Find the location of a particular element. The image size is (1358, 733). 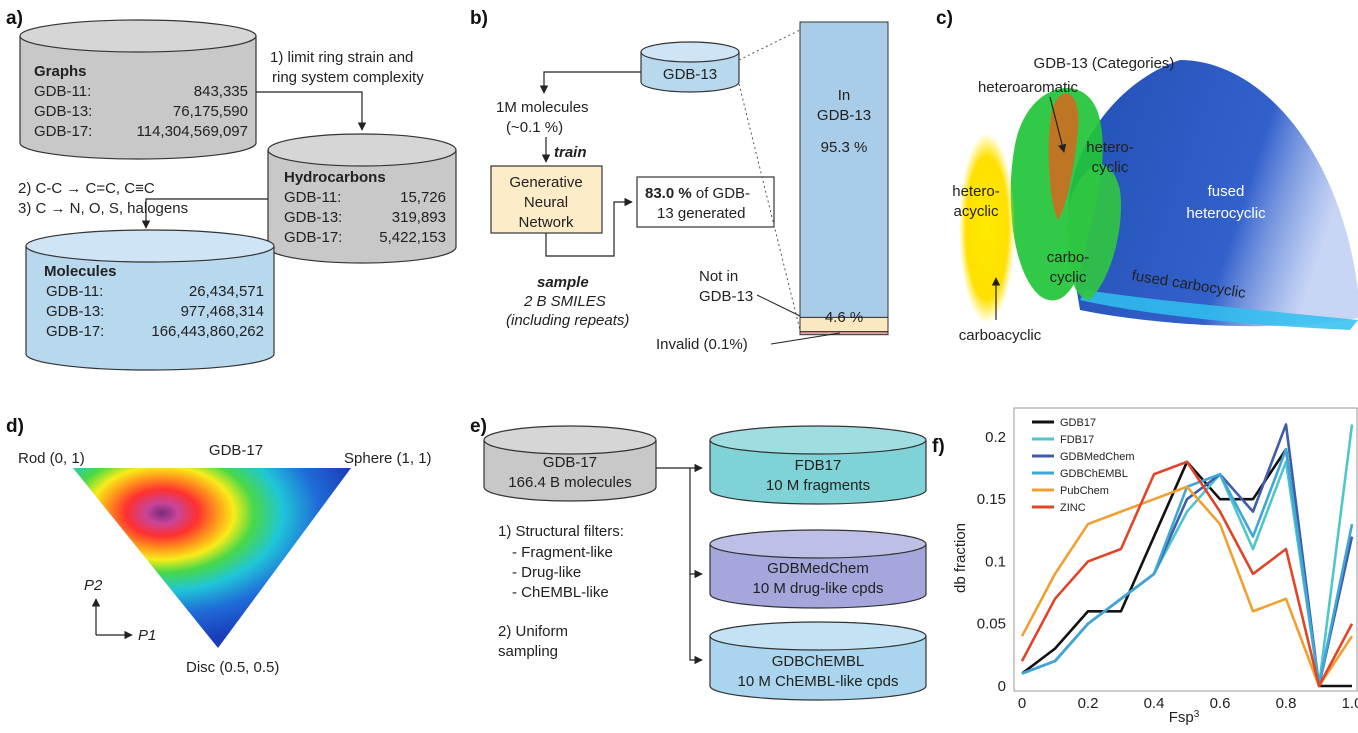

series-lines is located at coordinates (1187, 555).